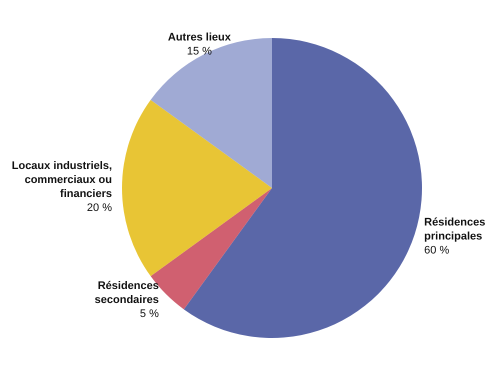 This screenshot has width=500, height=371. Describe the element at coordinates (200, 37) in the screenshot. I see `slice-label: Autres lieux` at that location.